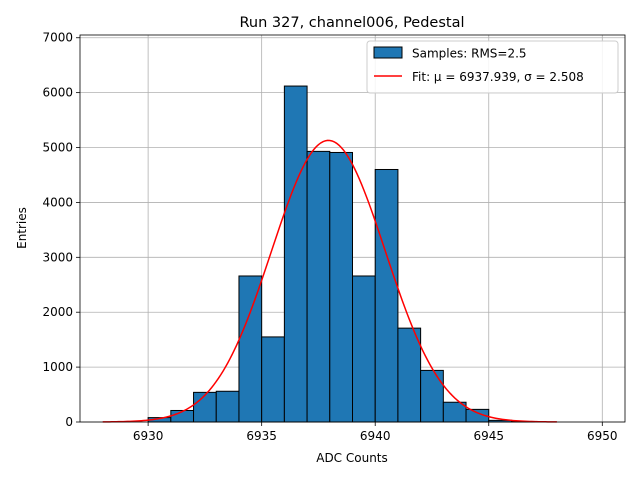  Describe the element at coordinates (469, 54) in the screenshot. I see `legend-samples-label: Samples: RMS=2.5` at that location.